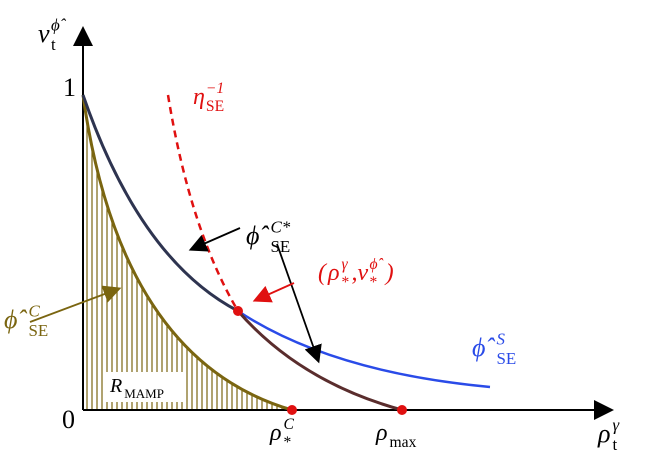 This screenshot has width=648, height=455. What do you see at coordinates (199, 97) in the screenshot?
I see `eta-label: η` at bounding box center [199, 97].